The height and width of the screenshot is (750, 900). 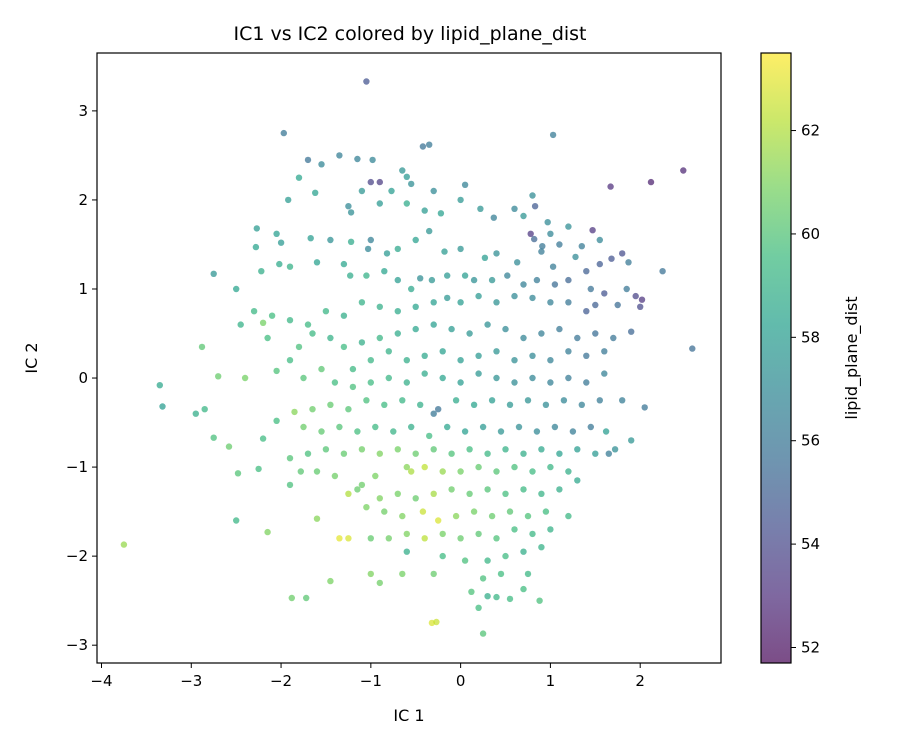 What do you see at coordinates (83, 378) in the screenshot?
I see `y-tick-label: 0` at bounding box center [83, 378].